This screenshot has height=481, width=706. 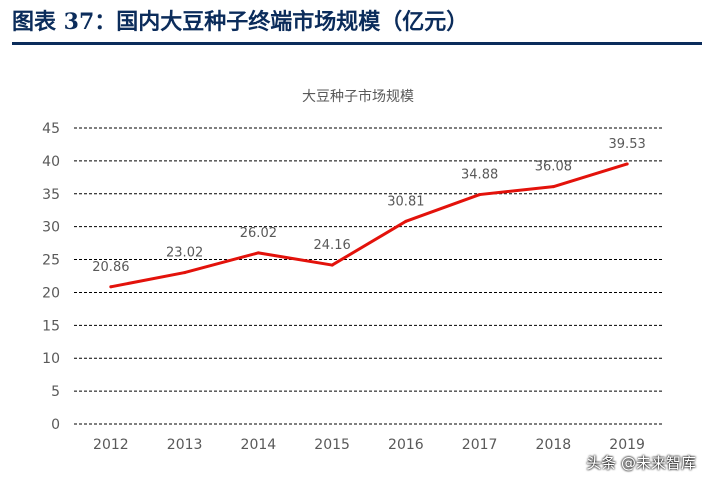 What do you see at coordinates (258, 233) in the screenshot?
I see `data-label: 26.02` at bounding box center [258, 233].